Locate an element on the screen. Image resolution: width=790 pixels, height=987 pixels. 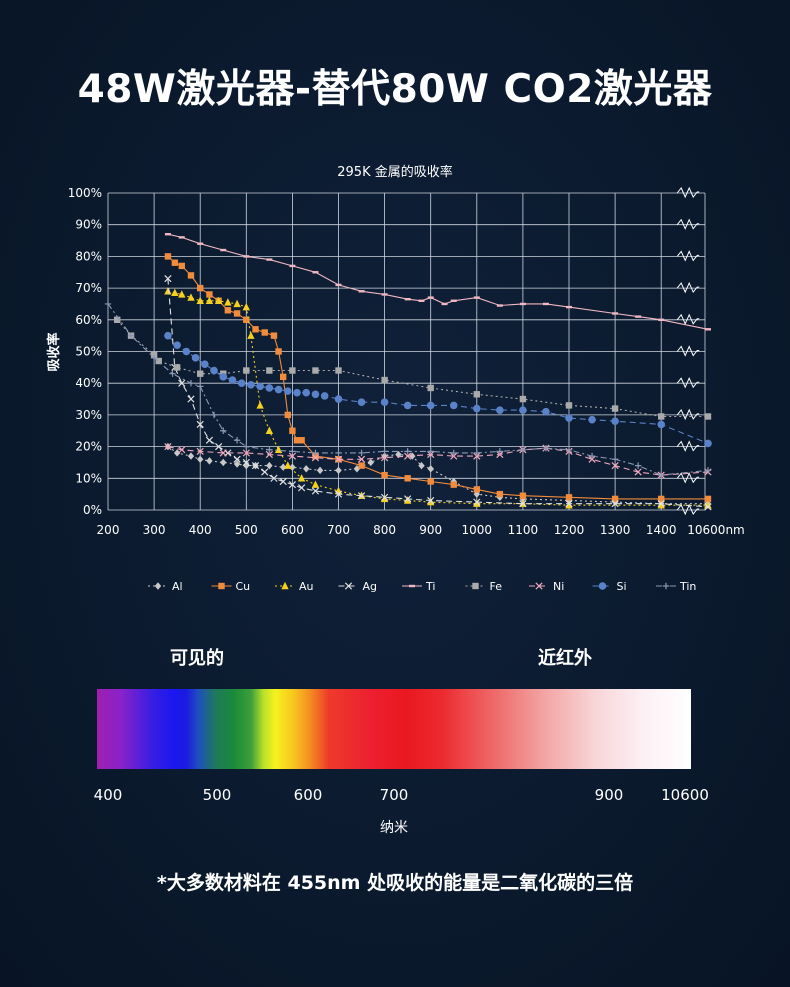
spectrum-tick: 400 is located at coordinates (108, 795).